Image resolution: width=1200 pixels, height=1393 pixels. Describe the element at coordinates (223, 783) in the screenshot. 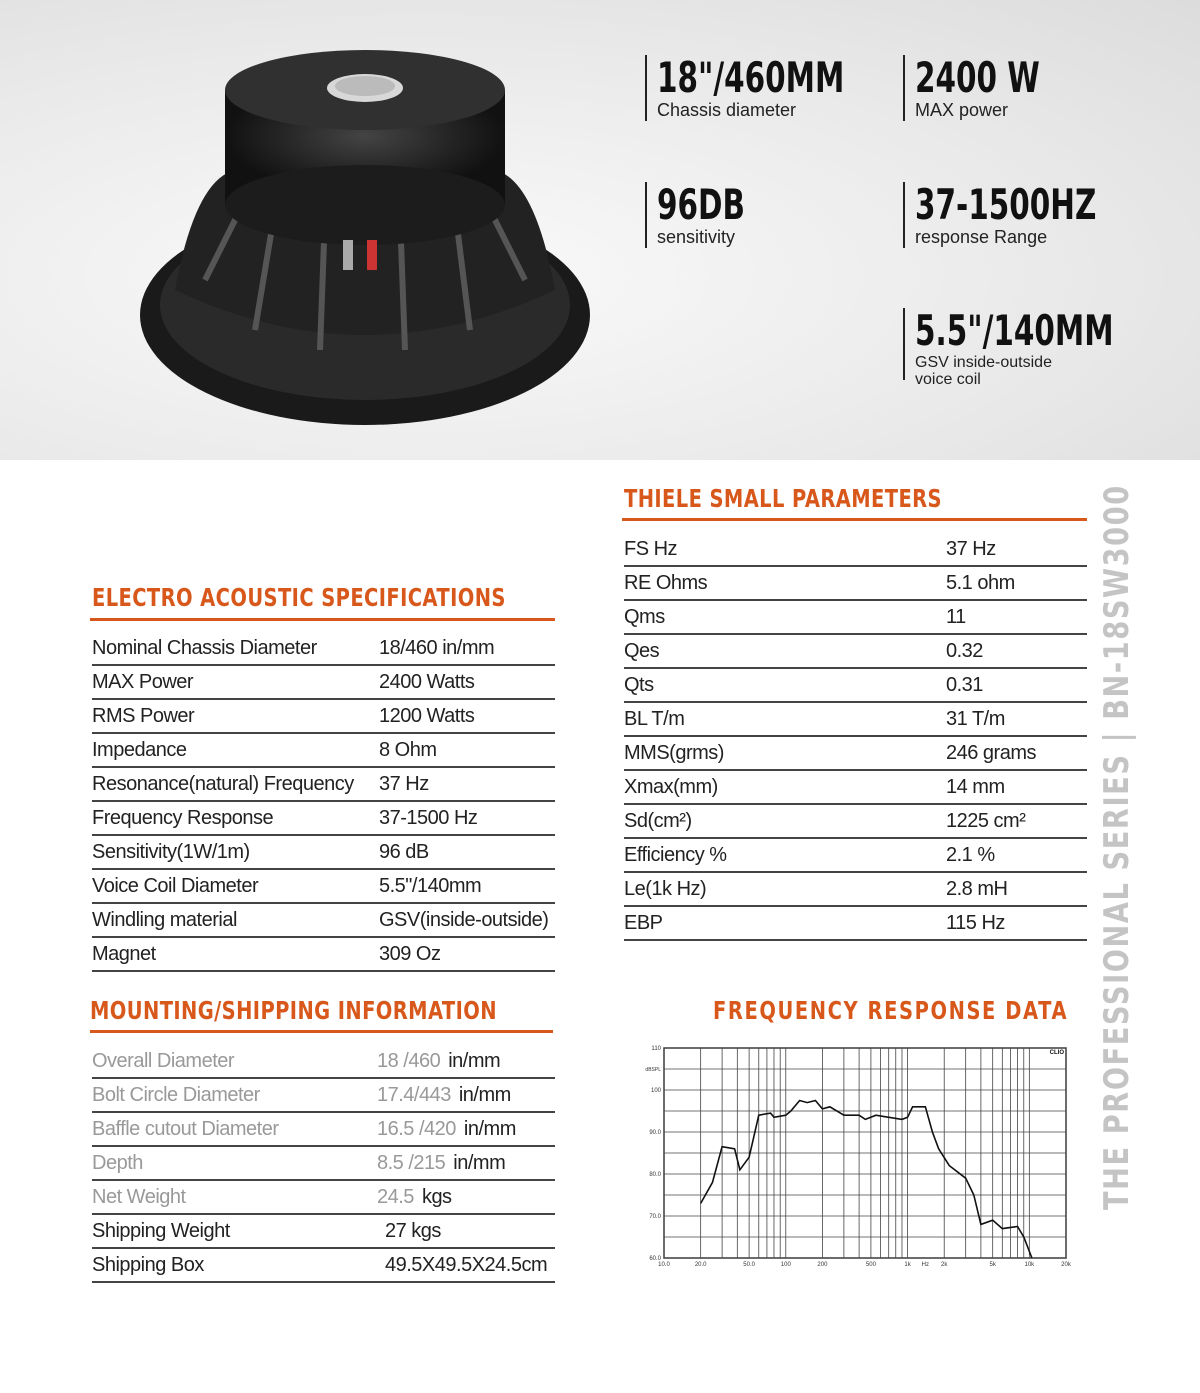

I see `param-label: Resonance(natural) Frequency` at that location.